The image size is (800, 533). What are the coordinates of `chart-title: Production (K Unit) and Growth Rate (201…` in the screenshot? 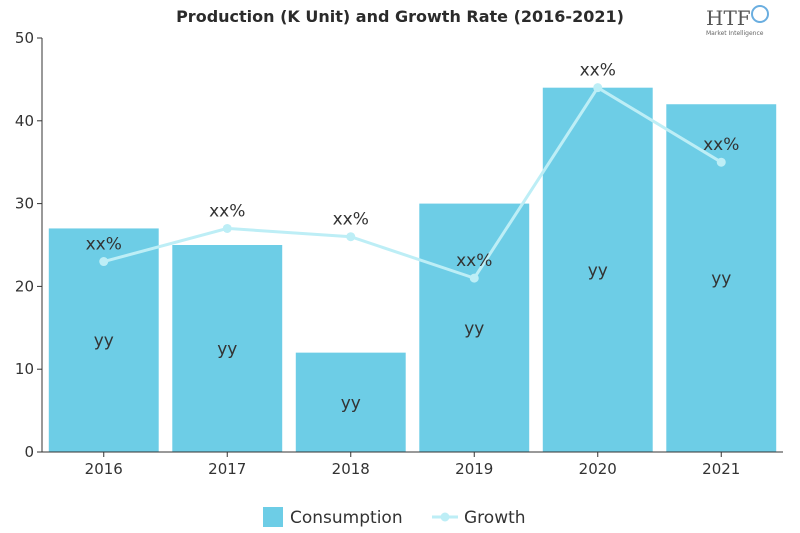 It's located at (400, 16).